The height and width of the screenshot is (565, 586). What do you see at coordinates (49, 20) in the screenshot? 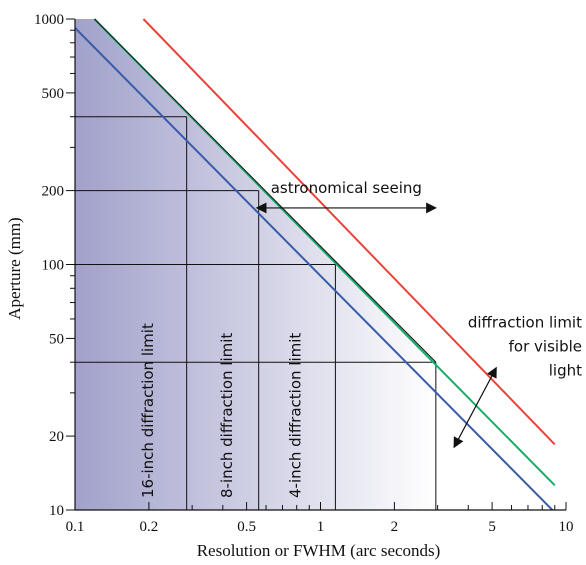
I see `y-tick-label: 1000` at bounding box center [49, 20].